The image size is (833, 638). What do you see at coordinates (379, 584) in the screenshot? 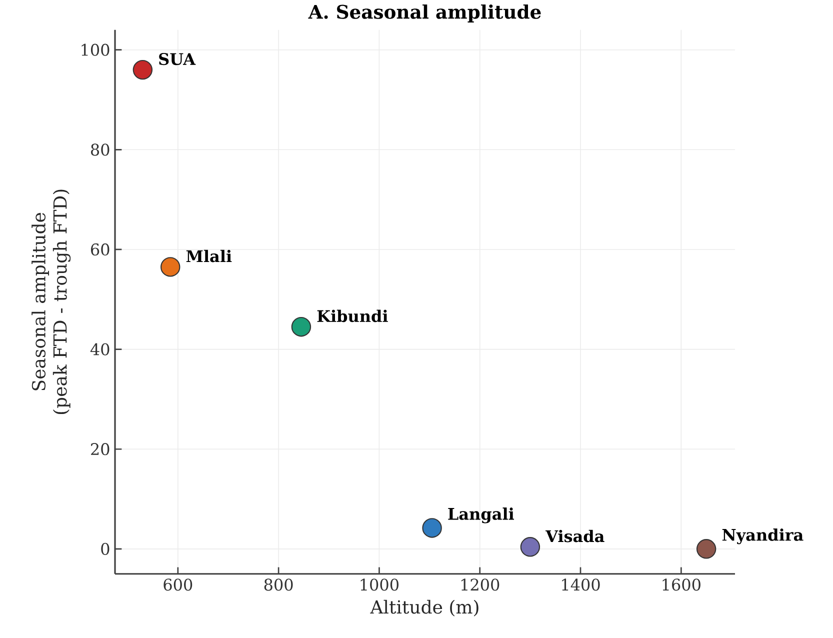
I see `x-tick-label: 1000` at bounding box center [379, 584].